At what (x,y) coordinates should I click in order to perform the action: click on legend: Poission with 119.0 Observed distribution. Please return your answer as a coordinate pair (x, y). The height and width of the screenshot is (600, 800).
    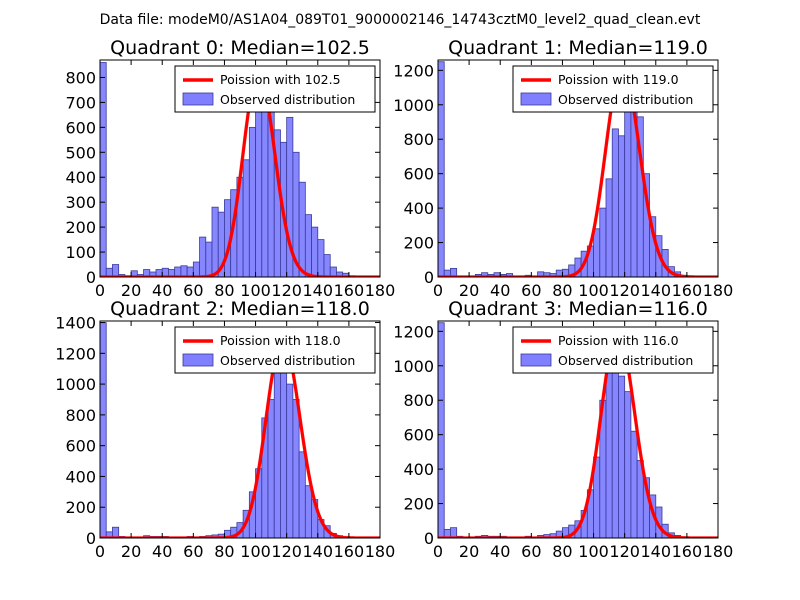
    Looking at the image, I should click on (613, 89).